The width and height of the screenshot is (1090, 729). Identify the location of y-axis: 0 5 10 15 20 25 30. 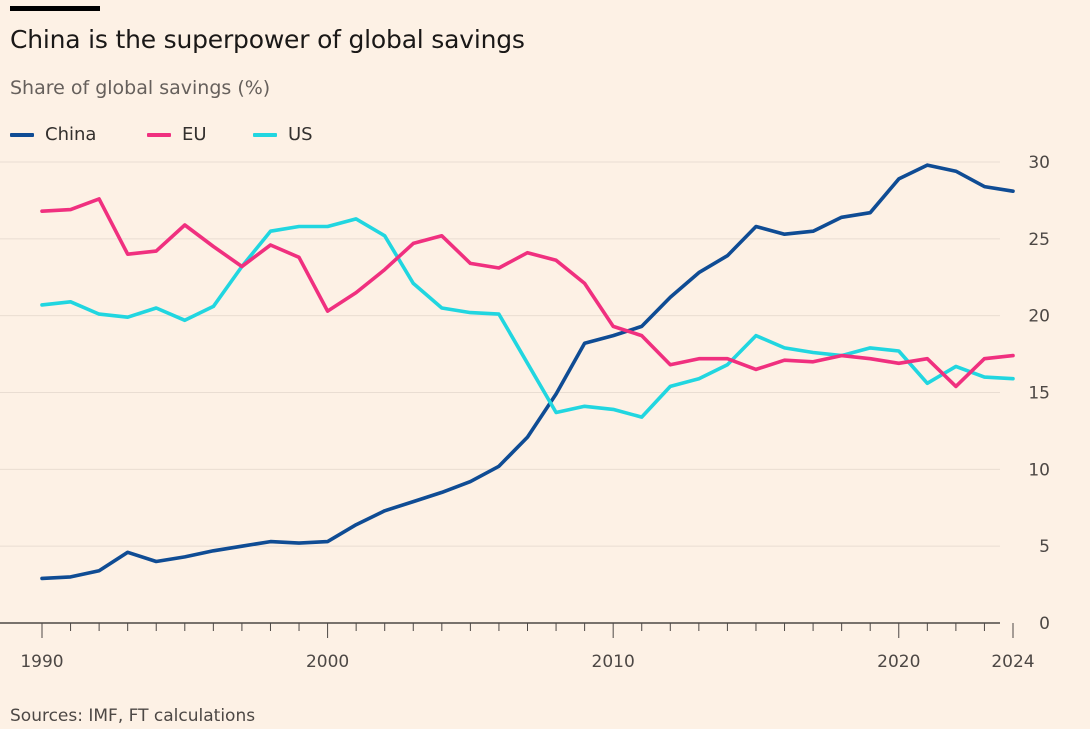
(1039, 393).